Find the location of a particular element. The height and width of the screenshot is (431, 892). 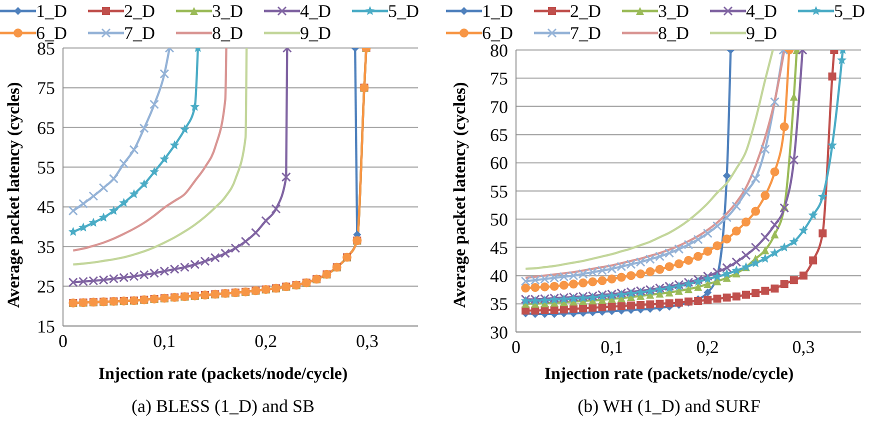

y-tick-label: 25 is located at coordinates (46, 286).